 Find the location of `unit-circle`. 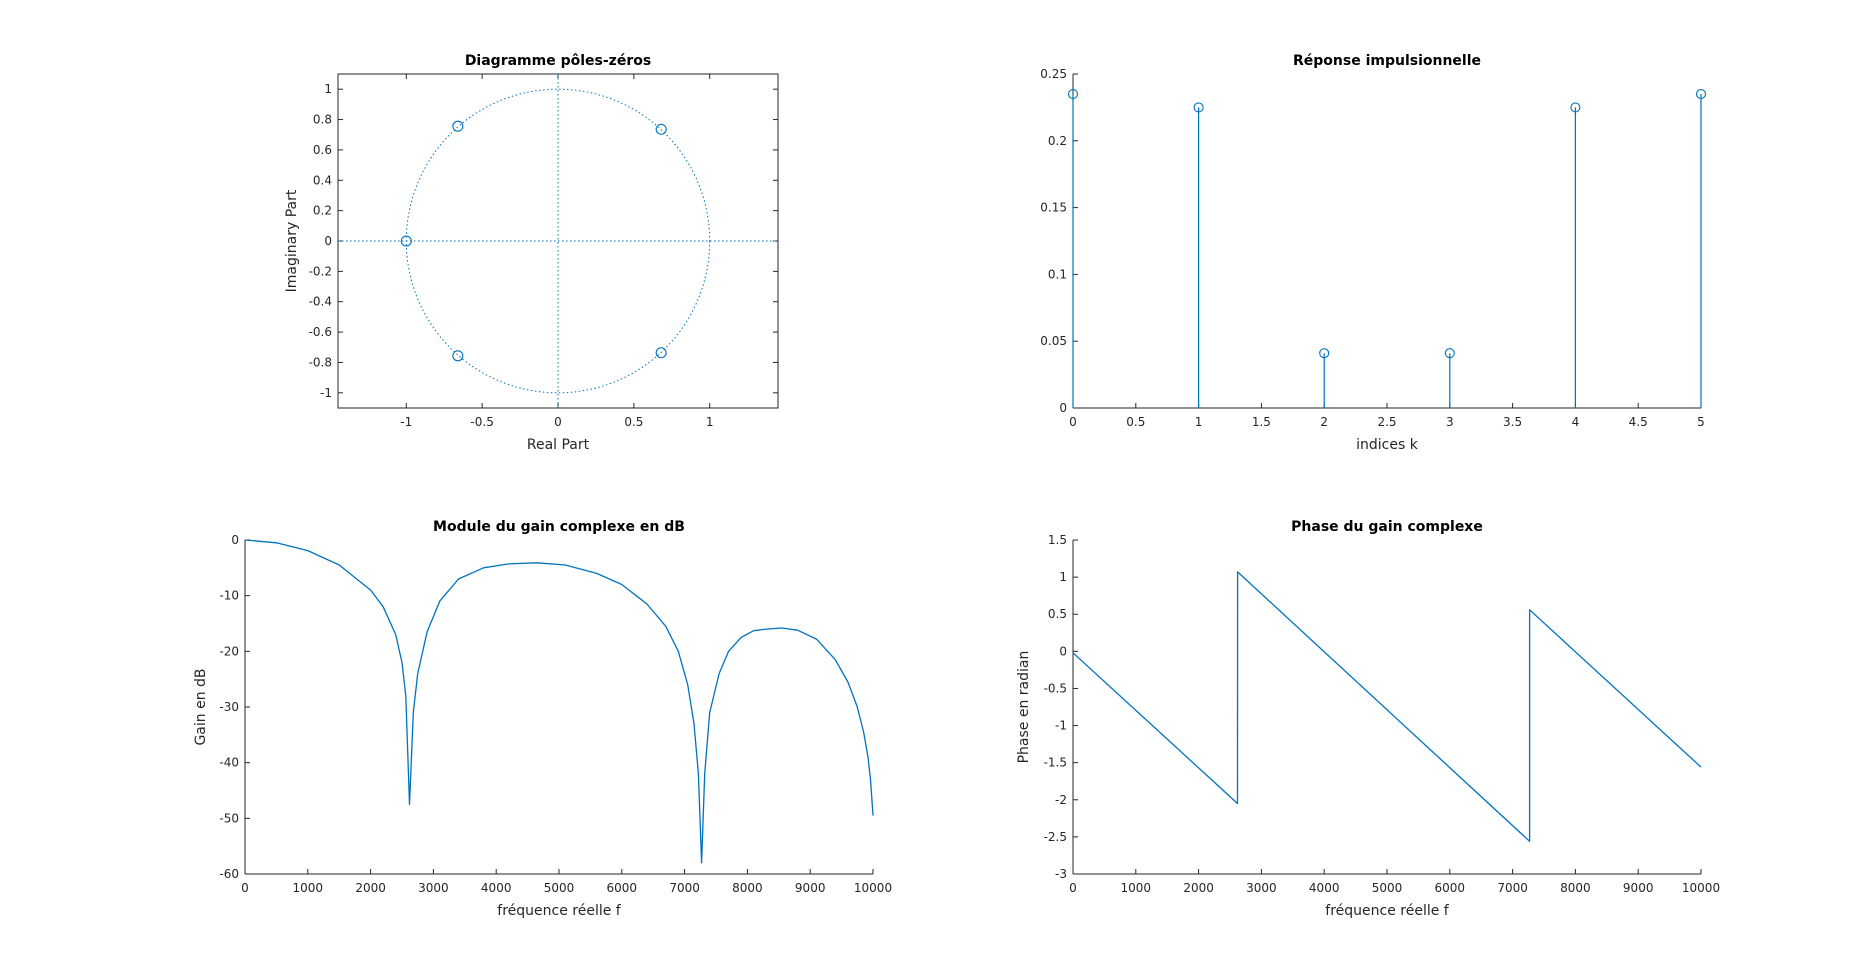

unit-circle is located at coordinates (558, 241).